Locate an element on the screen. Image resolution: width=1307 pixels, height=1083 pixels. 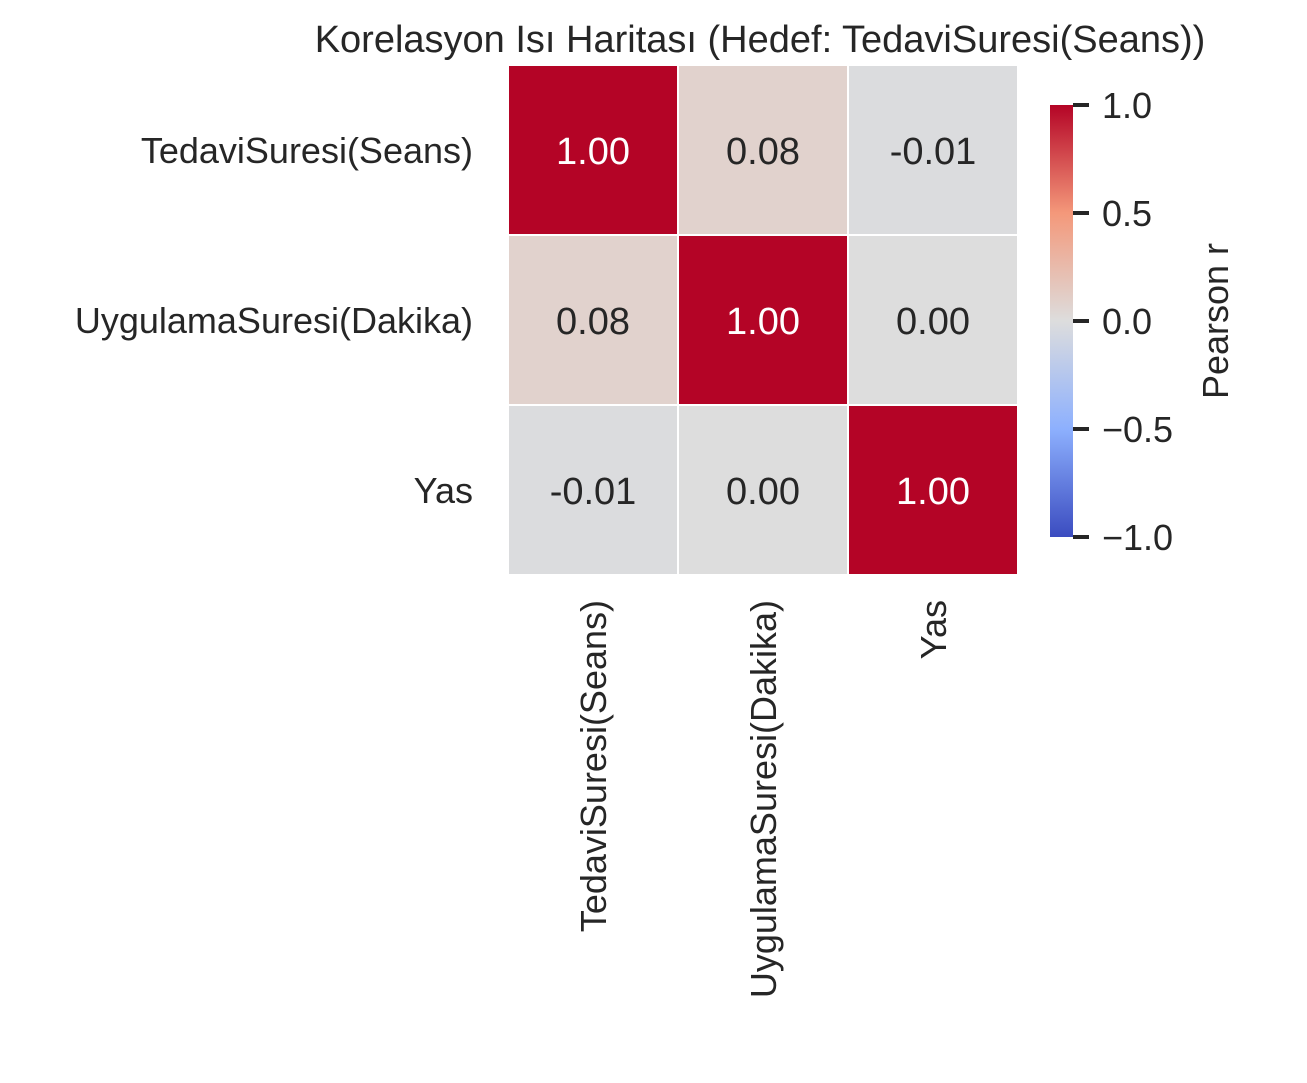
colorbar-tick-label: 0.5 is located at coordinates (1127, 213).